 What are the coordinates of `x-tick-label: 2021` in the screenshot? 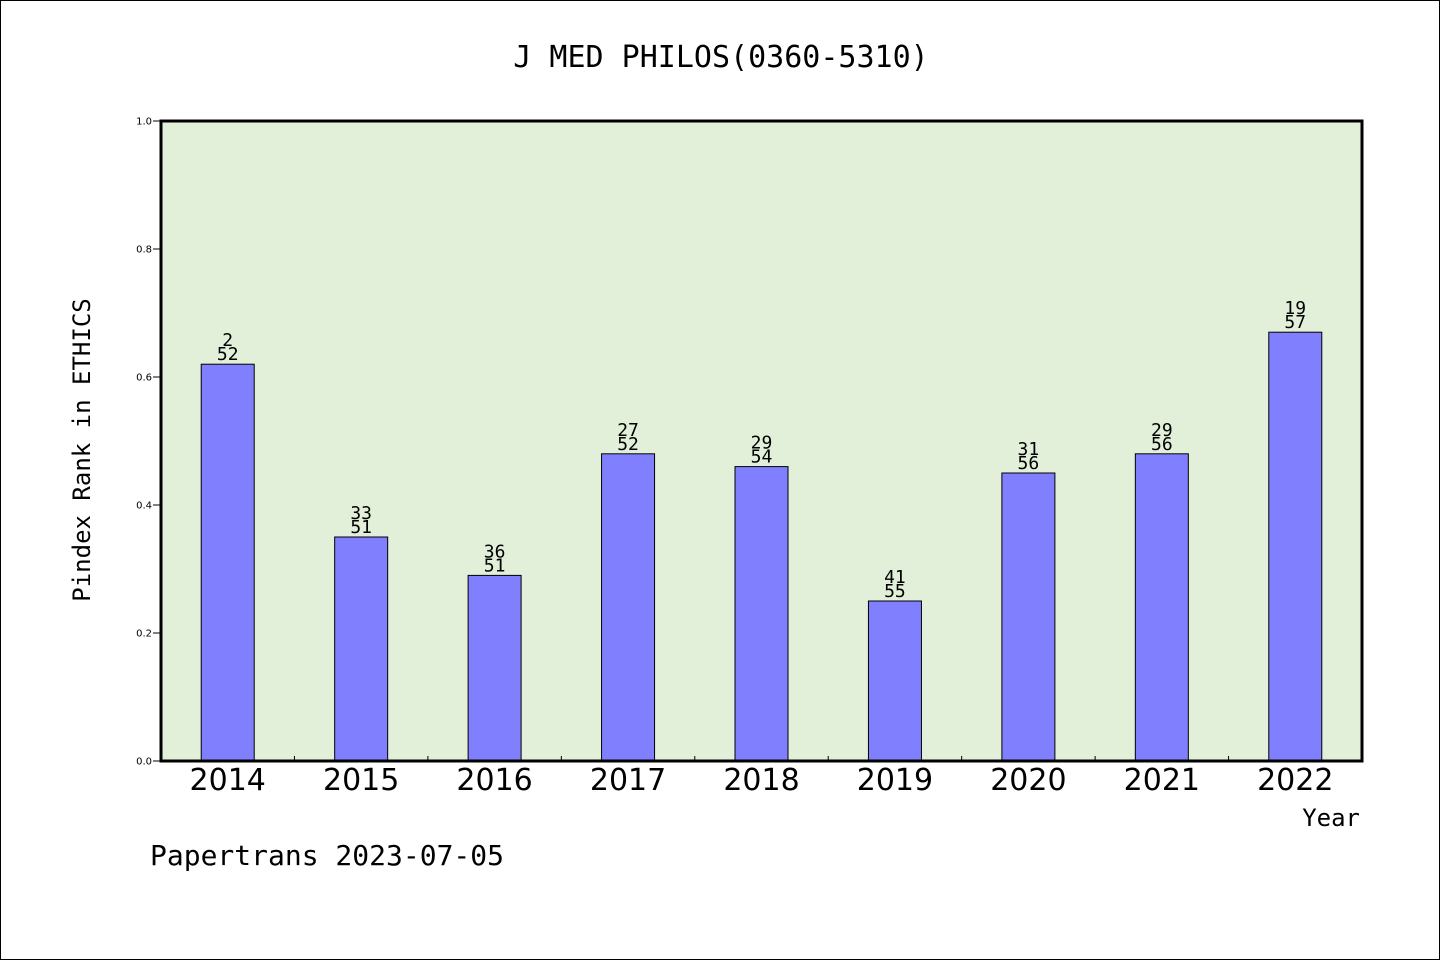 It's located at (1162, 780).